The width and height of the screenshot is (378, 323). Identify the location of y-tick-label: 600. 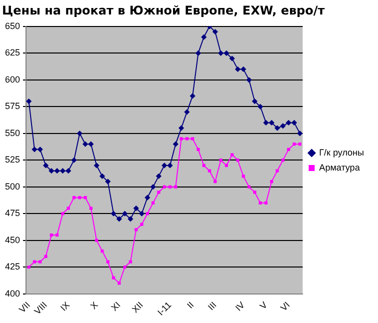
(12, 79).